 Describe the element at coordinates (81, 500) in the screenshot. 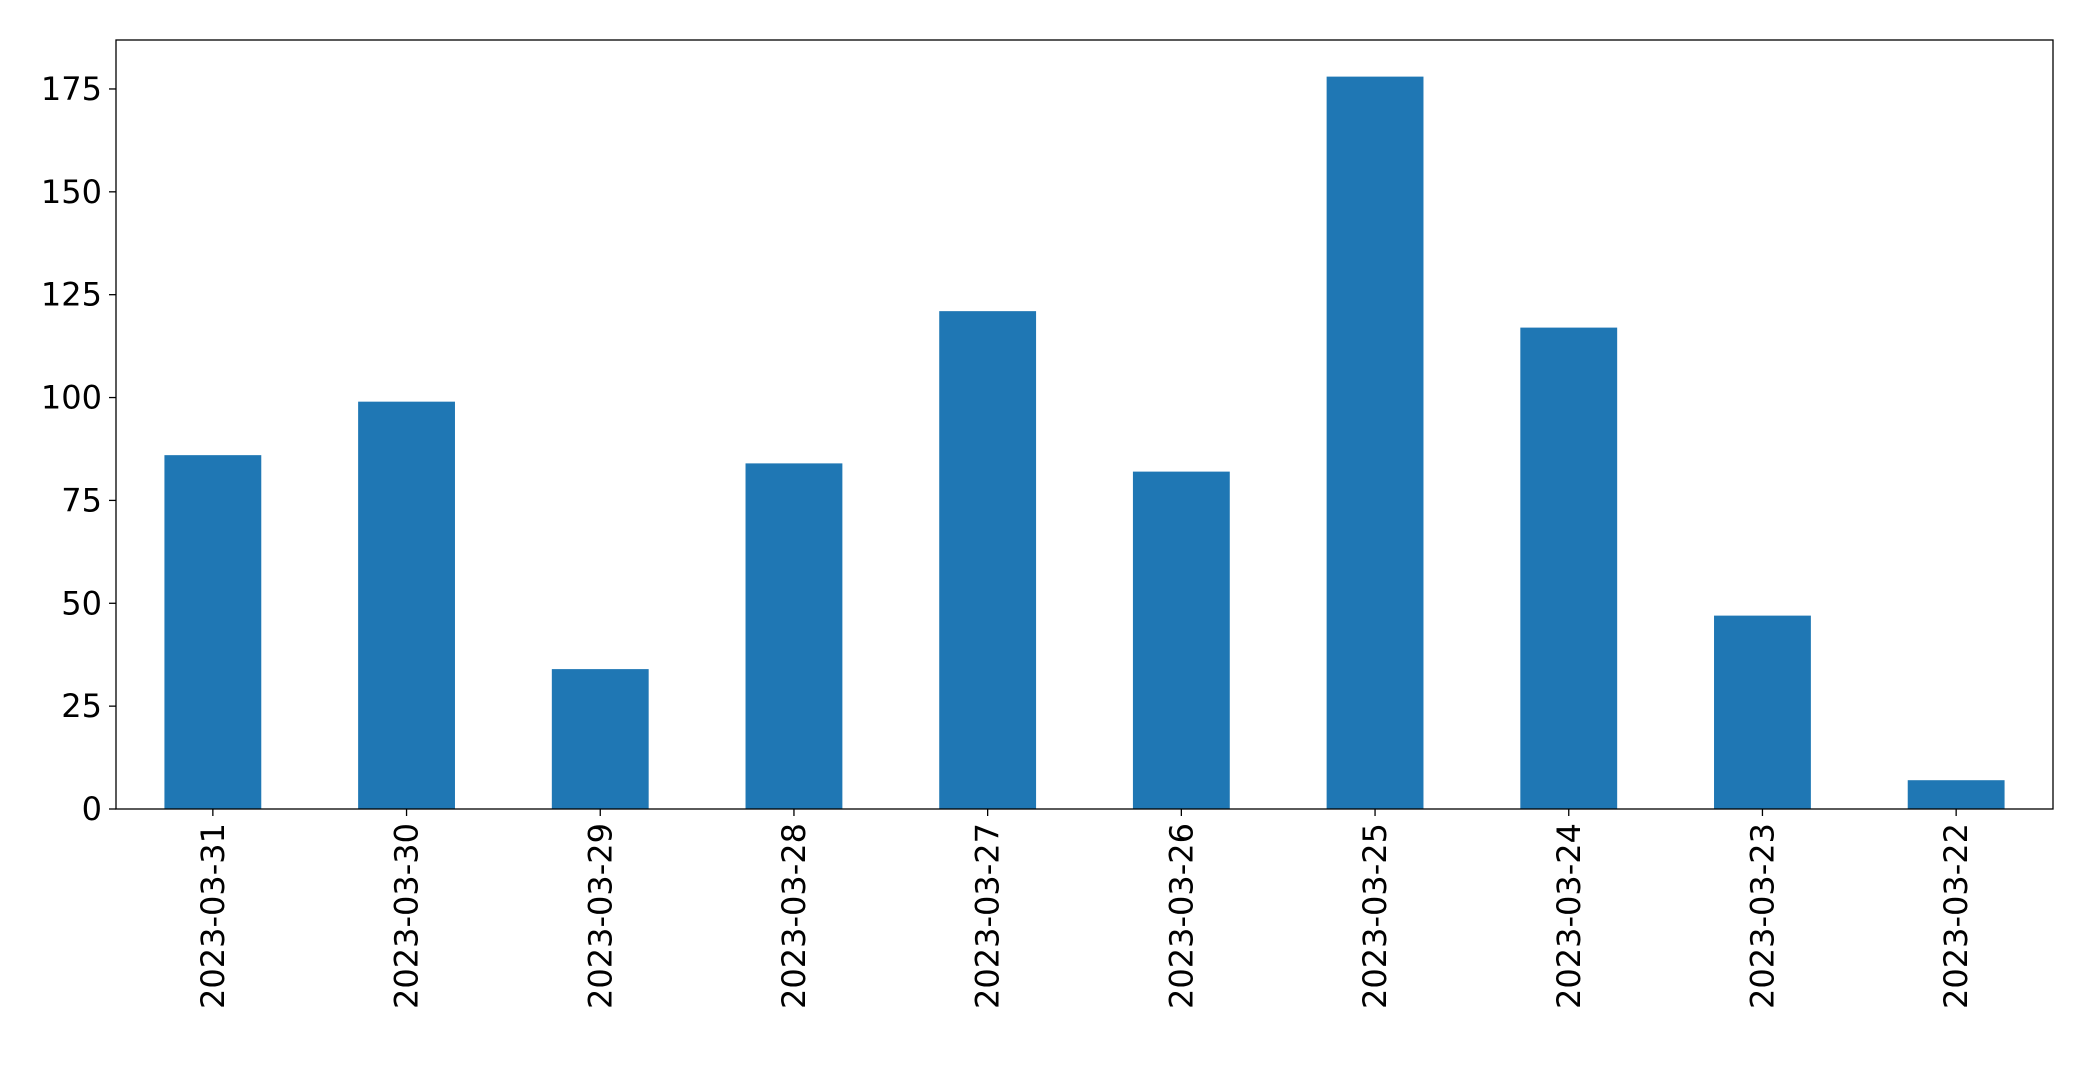

I see `y-tick-label: 75` at that location.